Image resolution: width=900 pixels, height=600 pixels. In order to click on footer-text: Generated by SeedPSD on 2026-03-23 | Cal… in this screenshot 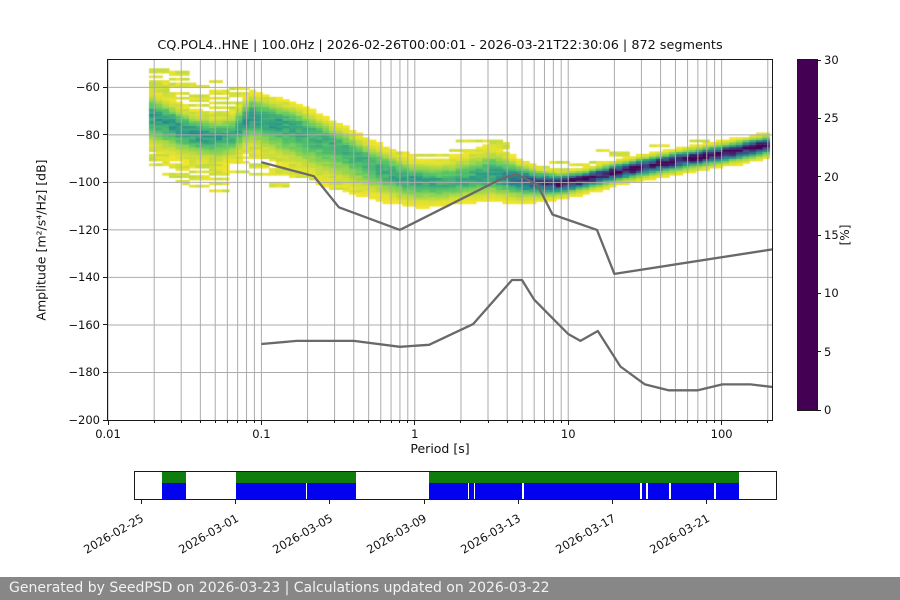, I will do `click(279, 588)`.